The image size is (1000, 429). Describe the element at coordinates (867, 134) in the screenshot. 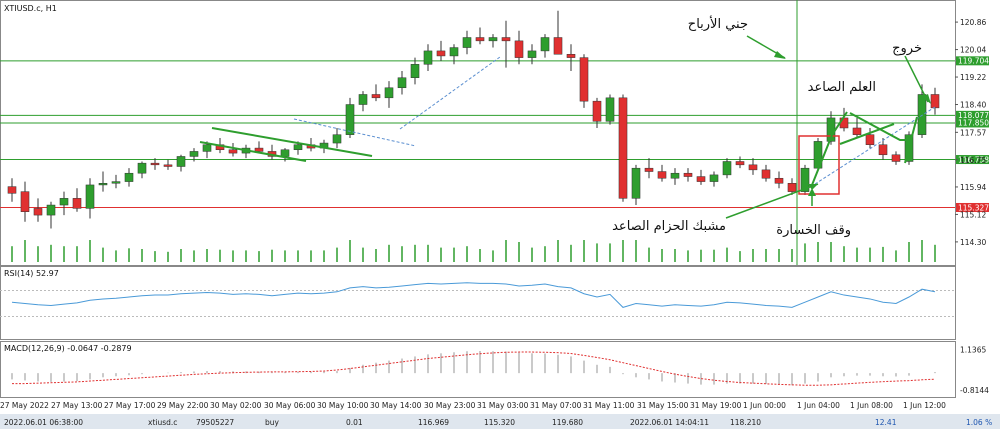

I see `flag-lower` at that location.